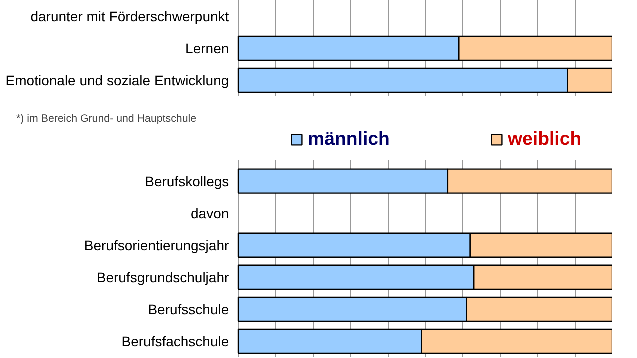 The height and width of the screenshot is (358, 637). I want to click on y-tick-label: Emotionale und soziale Entwicklung, so click(118, 80).